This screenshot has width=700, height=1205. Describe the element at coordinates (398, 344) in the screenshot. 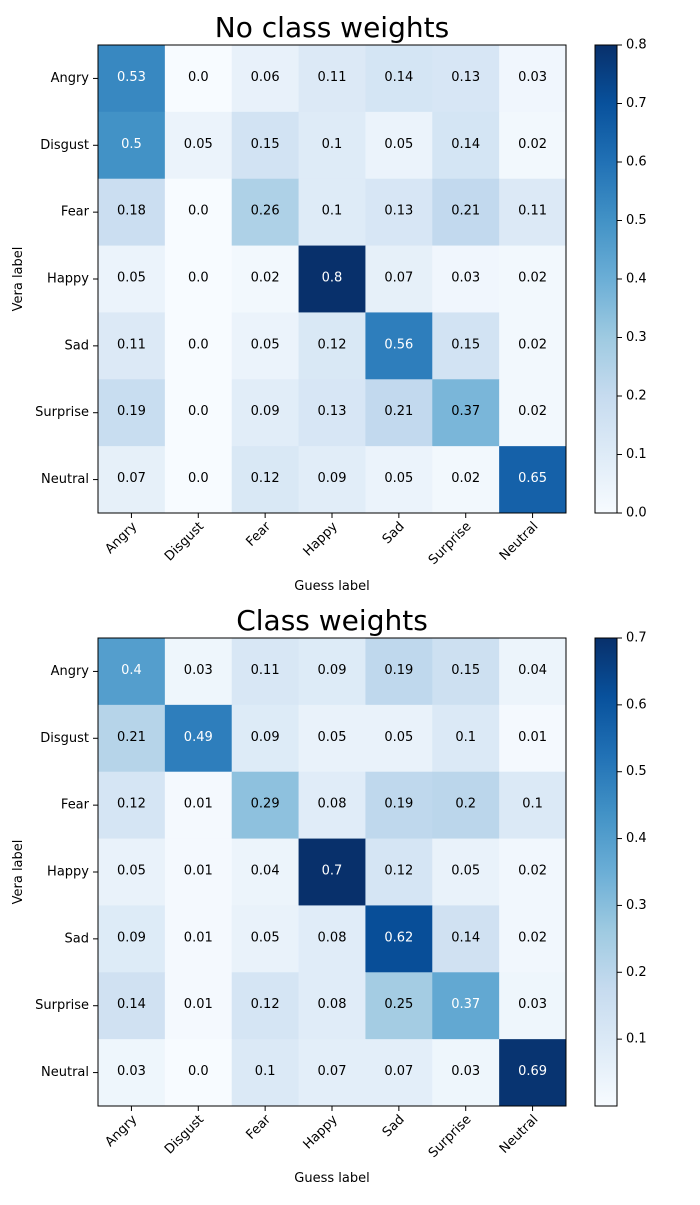

I see `cell-value-label: 0.56` at that location.